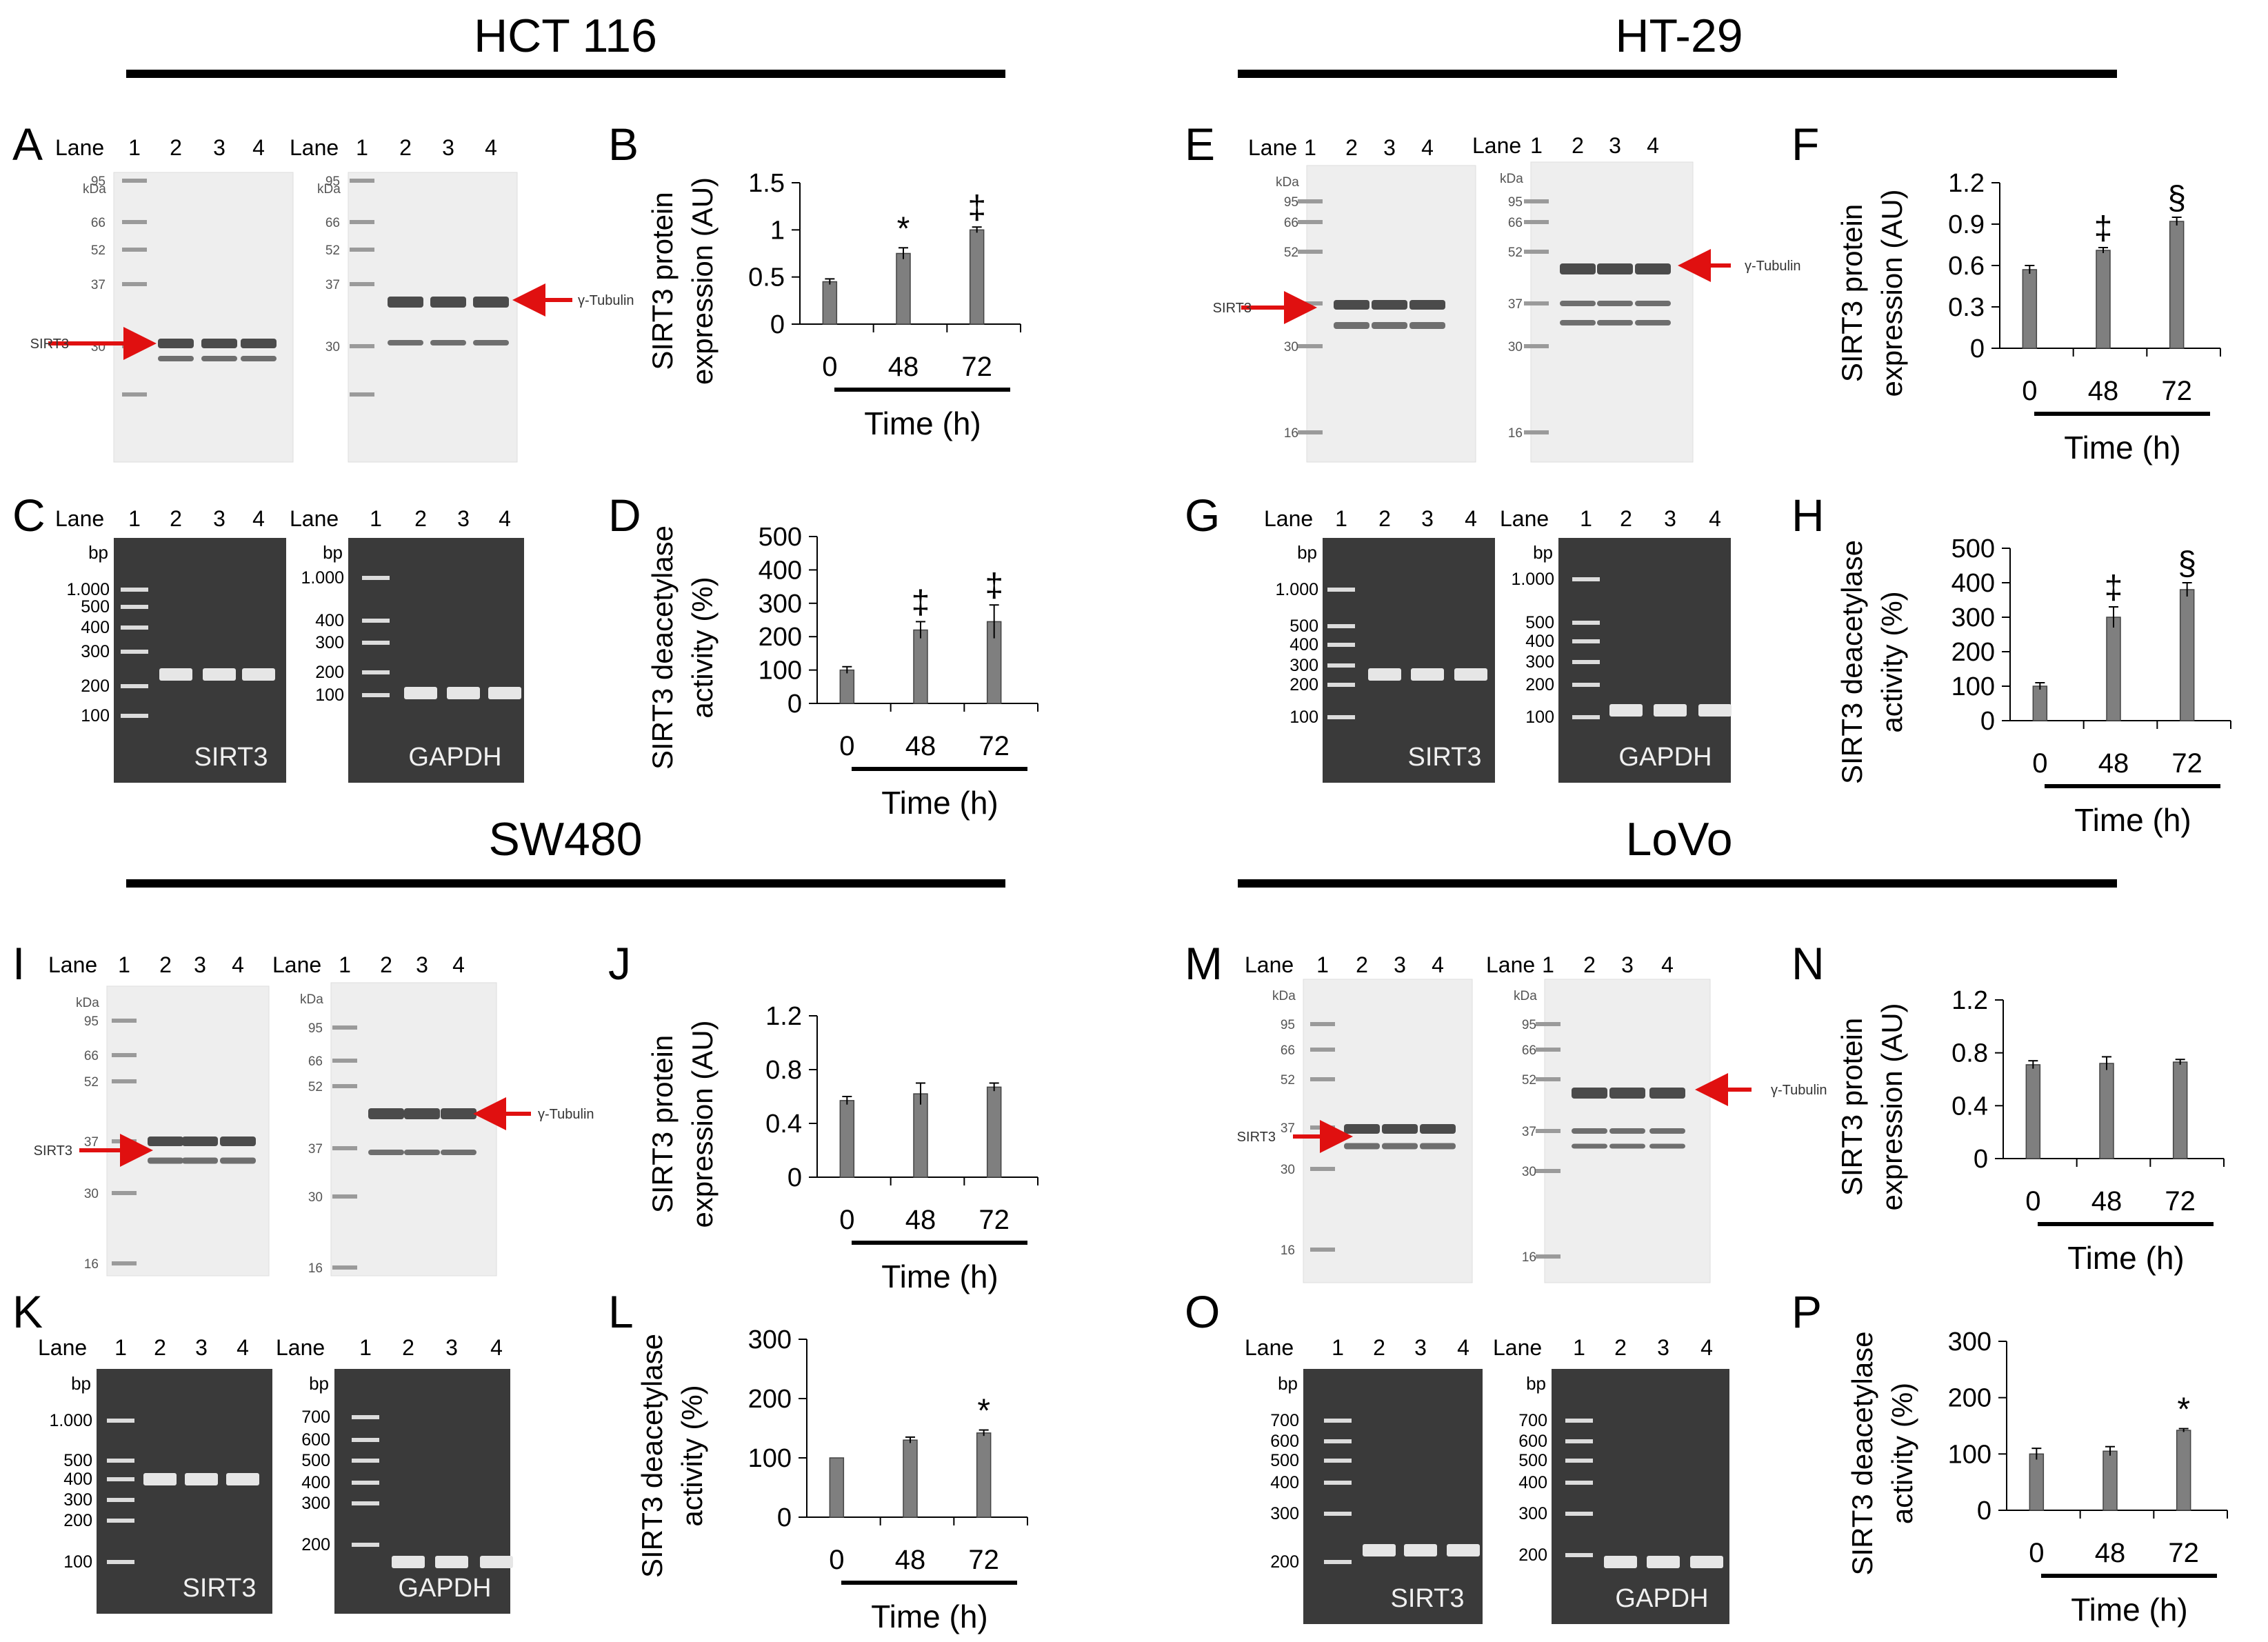 The image size is (2268, 1642). What do you see at coordinates (1966, 266) in the screenshot?
I see `y-tick-label: 0.6` at bounding box center [1966, 266].